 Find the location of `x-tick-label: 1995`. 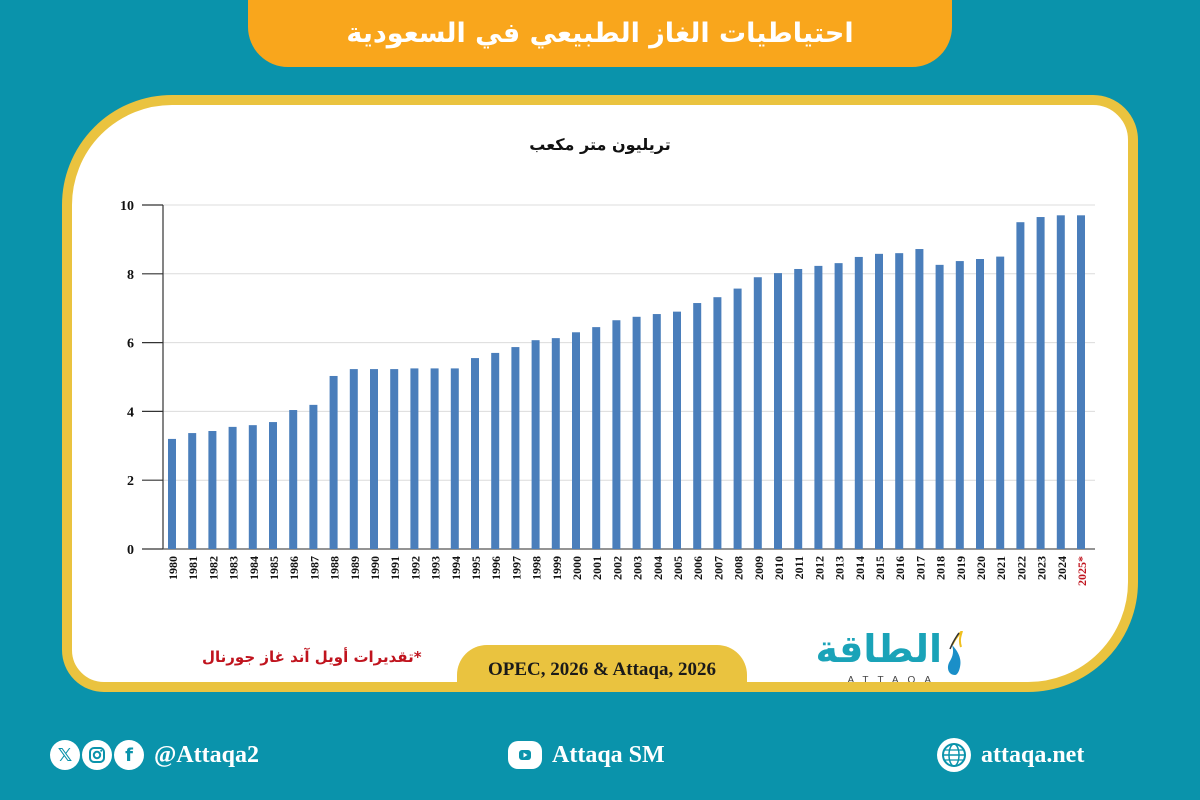

x-tick-label: 1995 is located at coordinates (476, 568).